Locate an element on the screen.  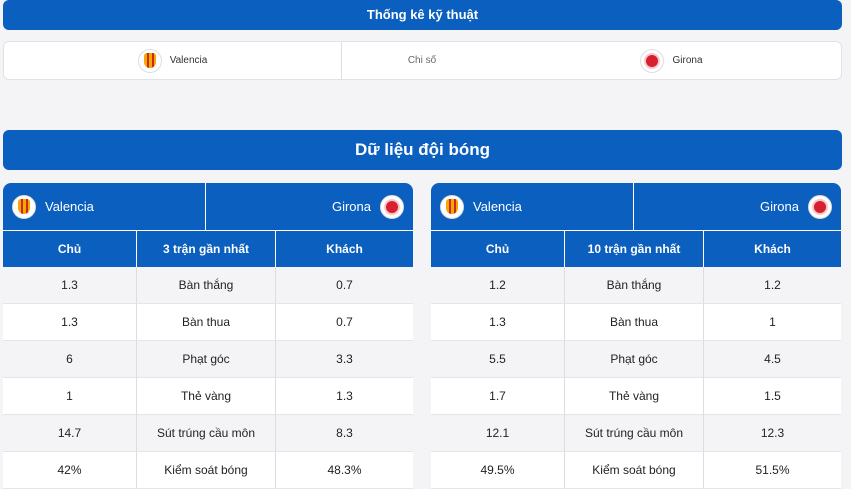
away-value: 1 is located at coordinates (772, 322).